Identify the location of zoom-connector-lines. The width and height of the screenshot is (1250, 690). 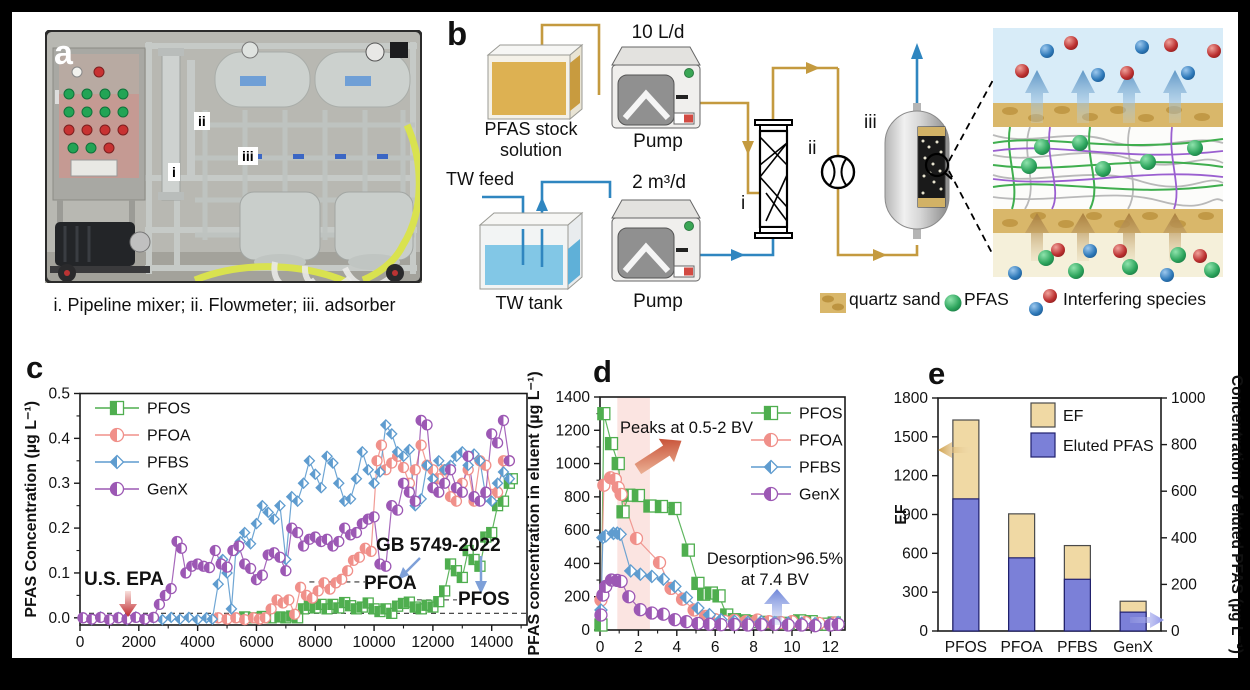
(971, 167).